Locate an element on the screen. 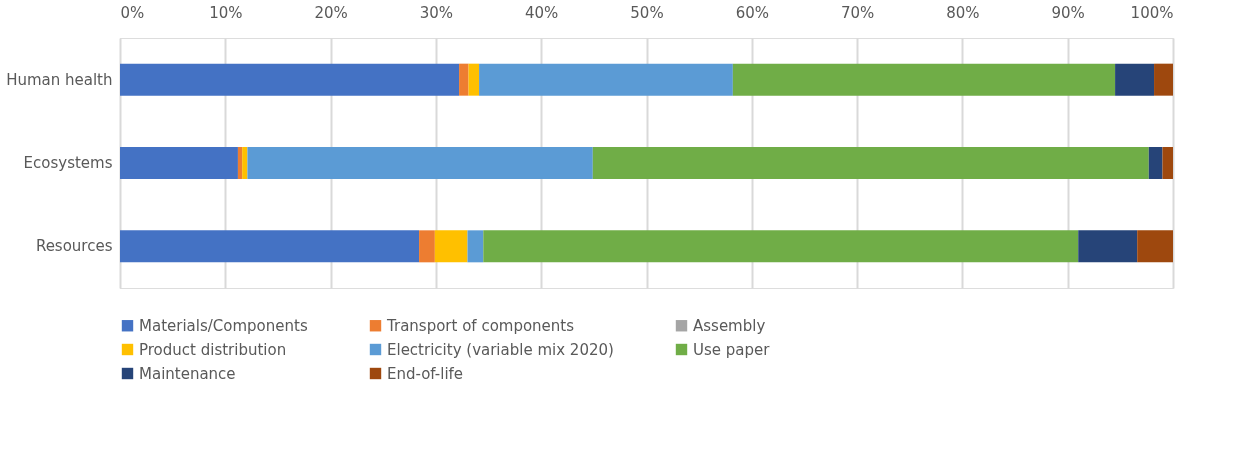  y-tick-label: Resources is located at coordinates (74, 246).